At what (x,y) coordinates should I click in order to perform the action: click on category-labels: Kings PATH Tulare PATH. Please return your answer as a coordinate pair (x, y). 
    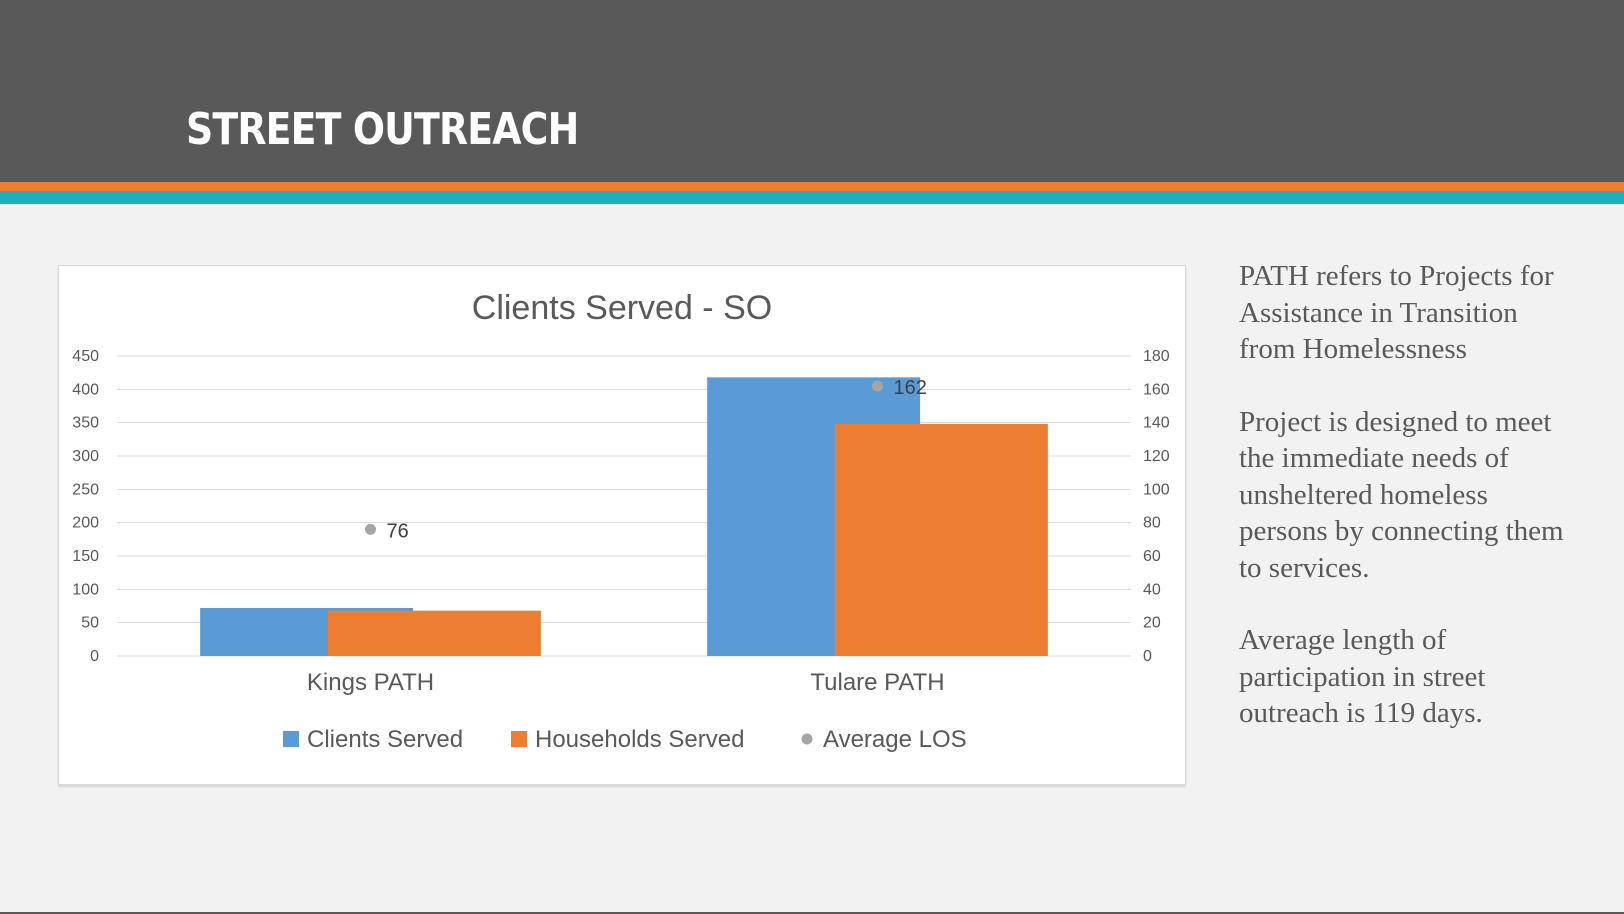
    Looking at the image, I should click on (626, 682).